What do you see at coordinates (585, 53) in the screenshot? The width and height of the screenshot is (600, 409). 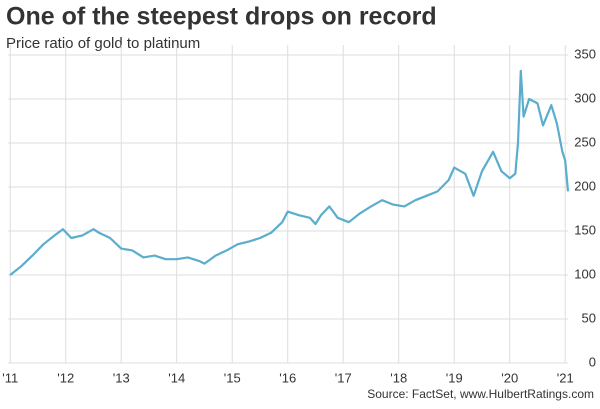 I see `y-tick-label: 350` at bounding box center [585, 53].